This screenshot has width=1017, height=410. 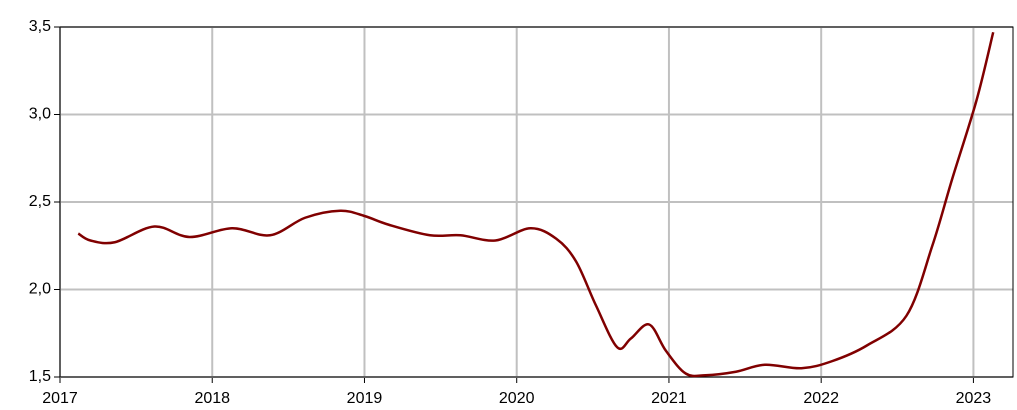 I want to click on y-tick-label: 1,5, so click(x=40, y=376).